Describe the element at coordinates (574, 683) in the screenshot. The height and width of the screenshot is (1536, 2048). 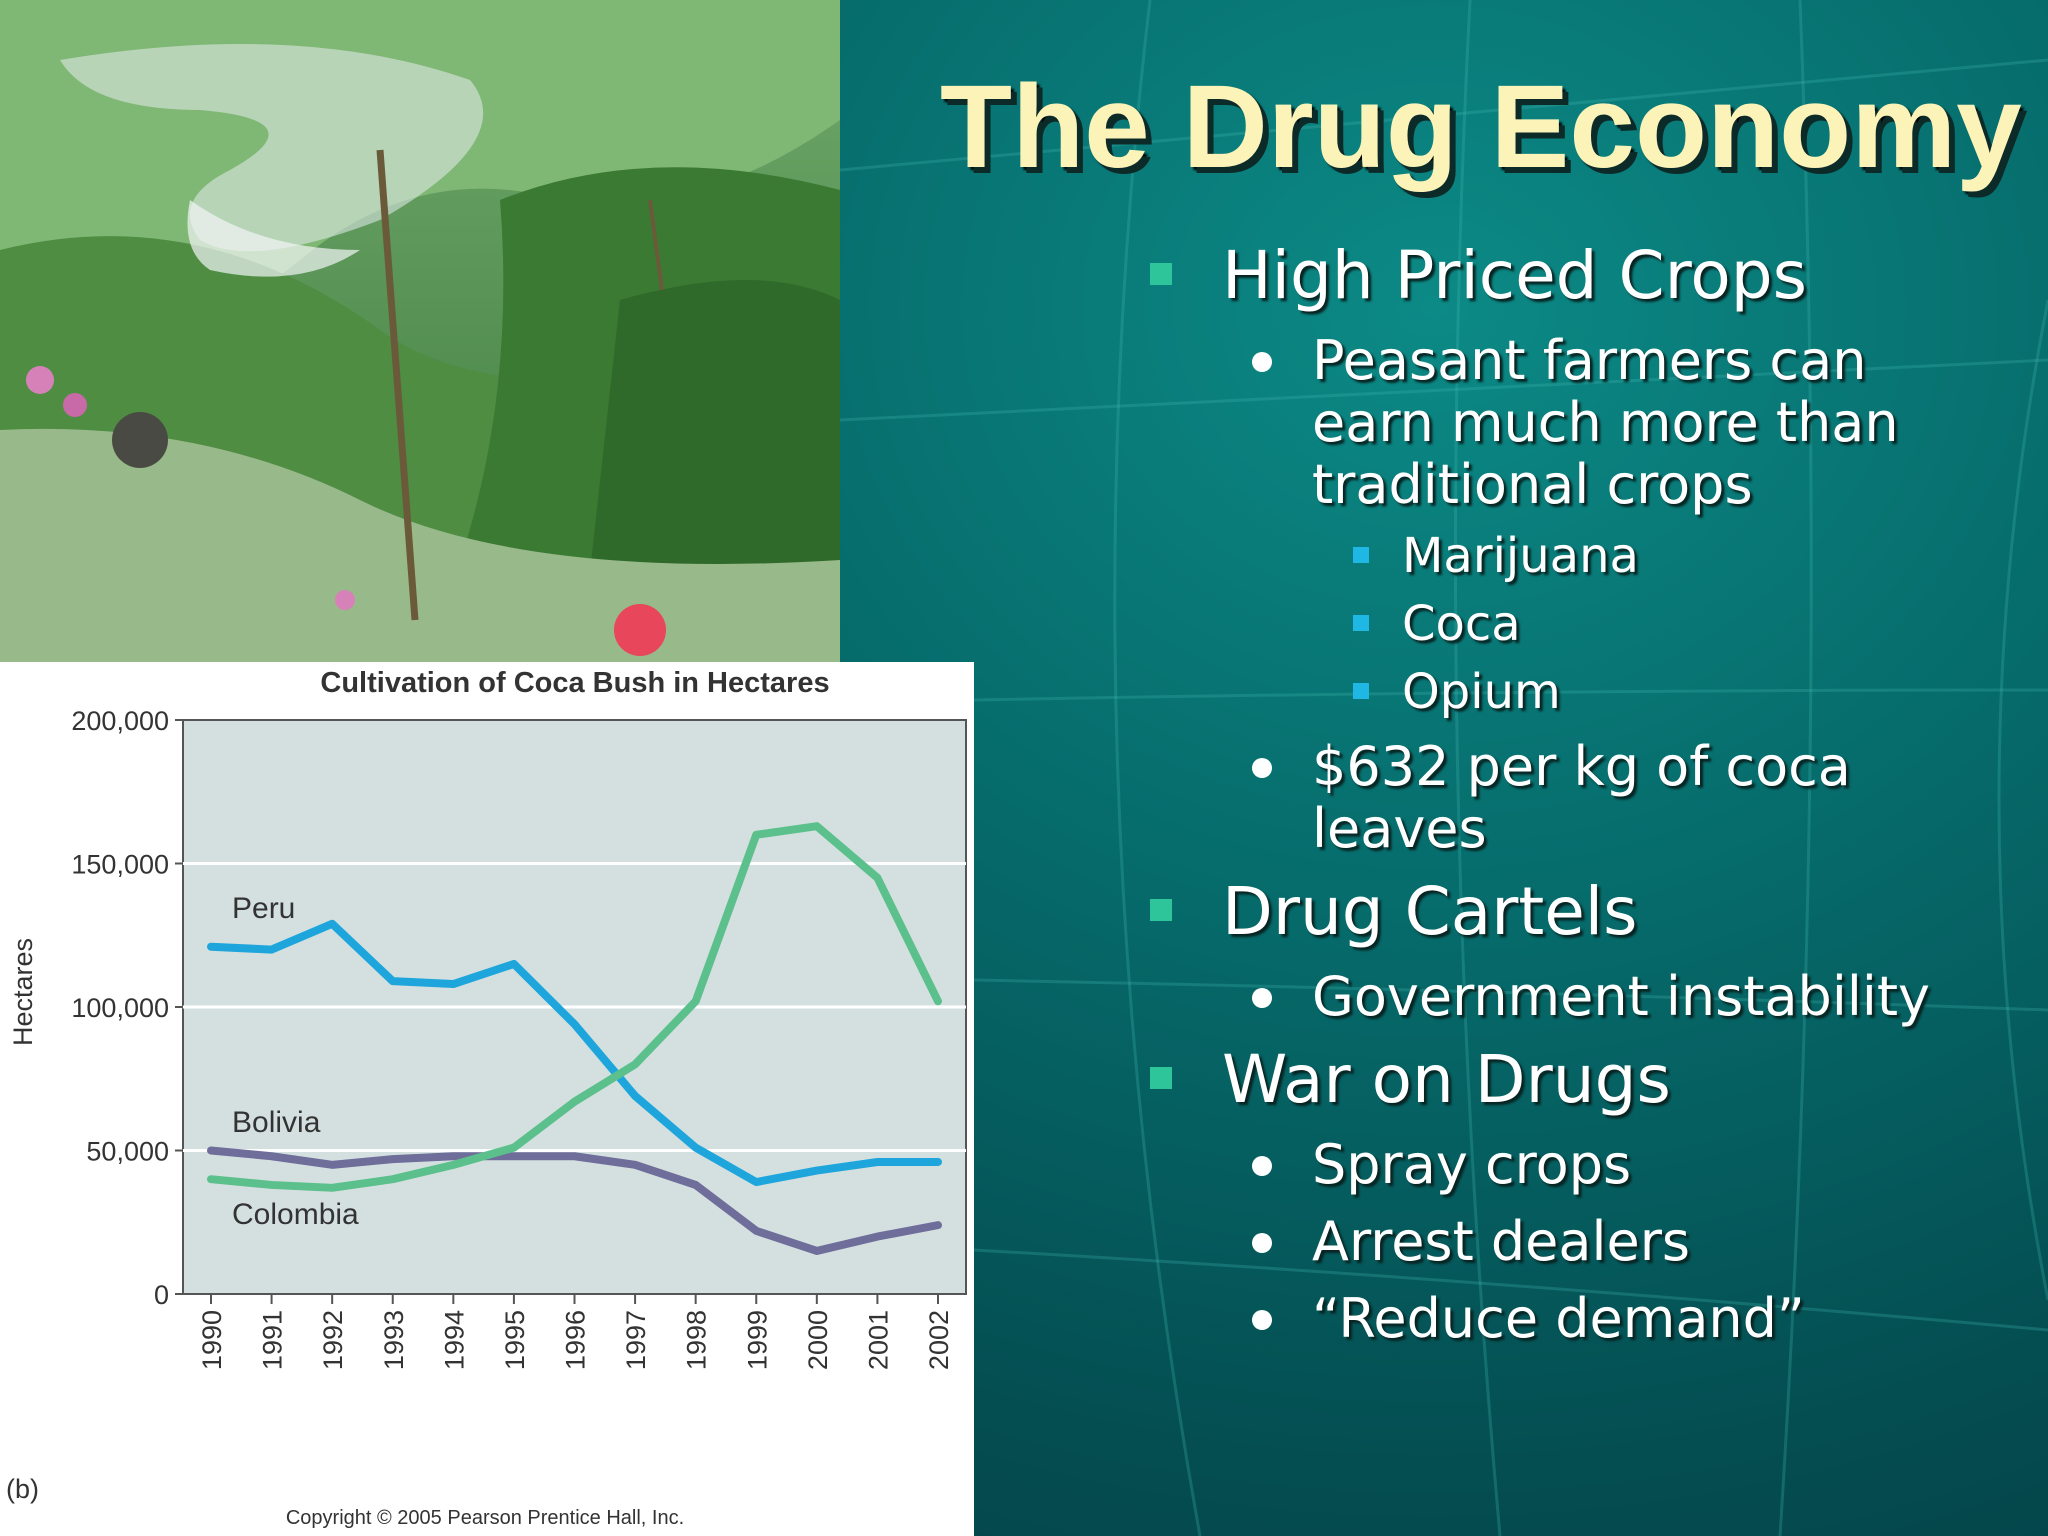
I see `chart-title: Cultivation of Coca Bush in Hectares` at that location.